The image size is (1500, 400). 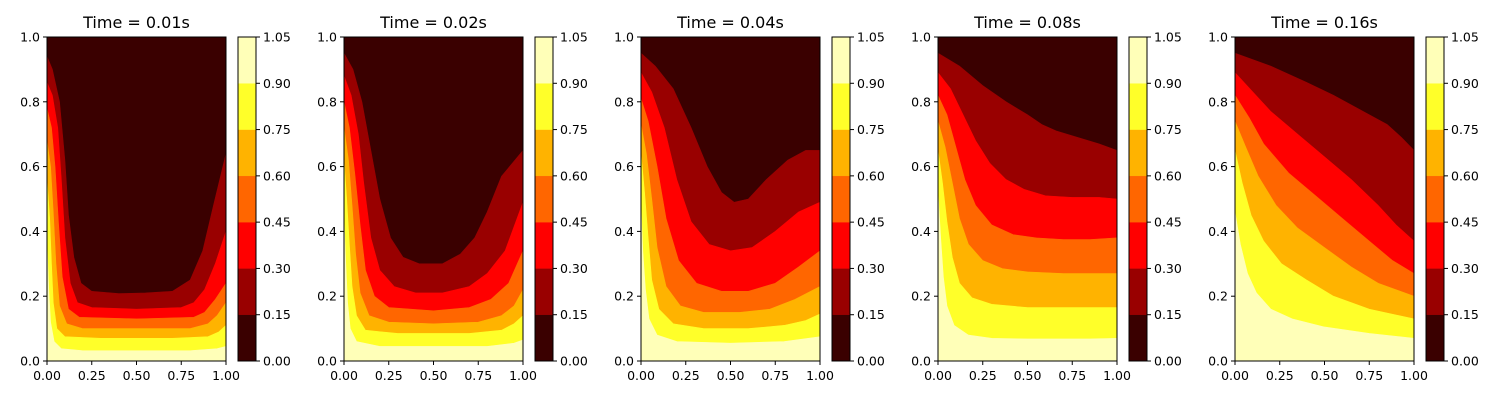 I want to click on panel-title: Time = 0.08s, so click(x=1027, y=22).